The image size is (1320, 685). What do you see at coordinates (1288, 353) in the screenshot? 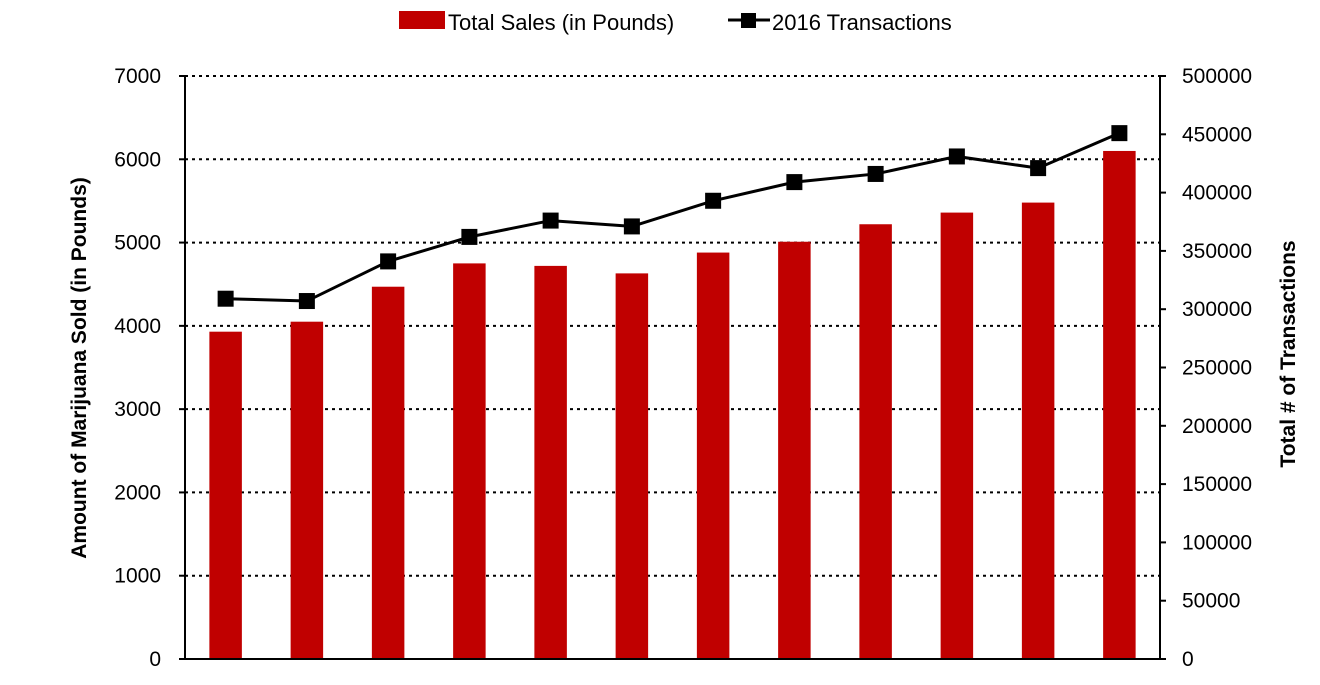
I see `y2-axis-title: Total # of Transactions` at bounding box center [1288, 353].